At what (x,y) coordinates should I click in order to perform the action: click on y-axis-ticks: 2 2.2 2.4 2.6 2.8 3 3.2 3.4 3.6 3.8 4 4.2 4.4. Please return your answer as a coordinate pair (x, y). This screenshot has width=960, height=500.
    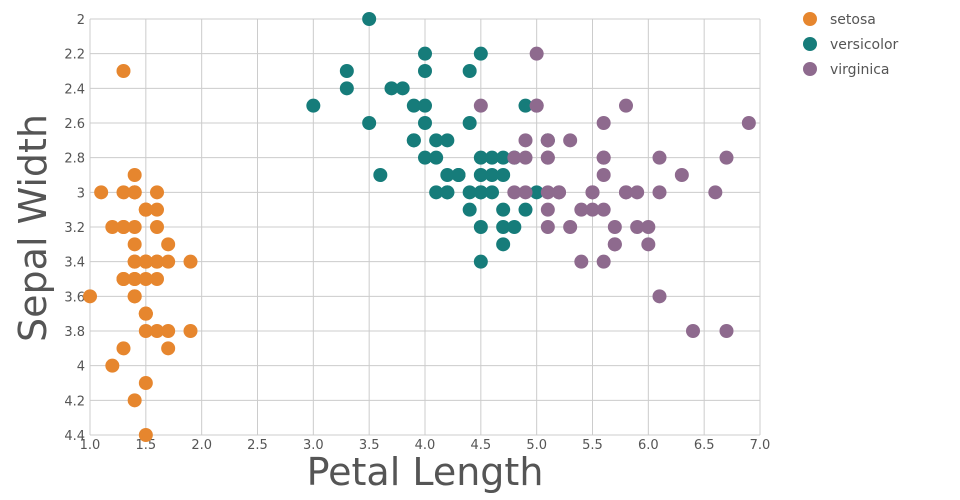
    Looking at the image, I should click on (74, 228).